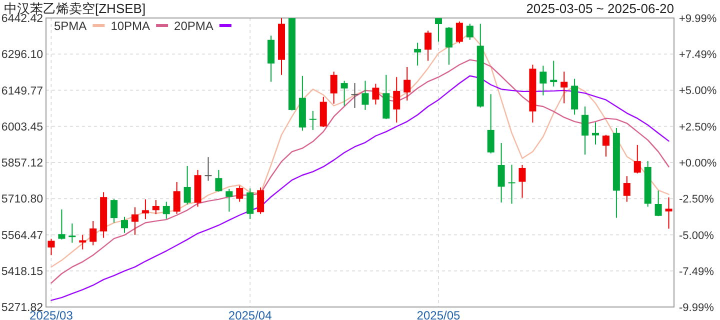  I want to click on legend-label: 20PMA, so click(194, 26).